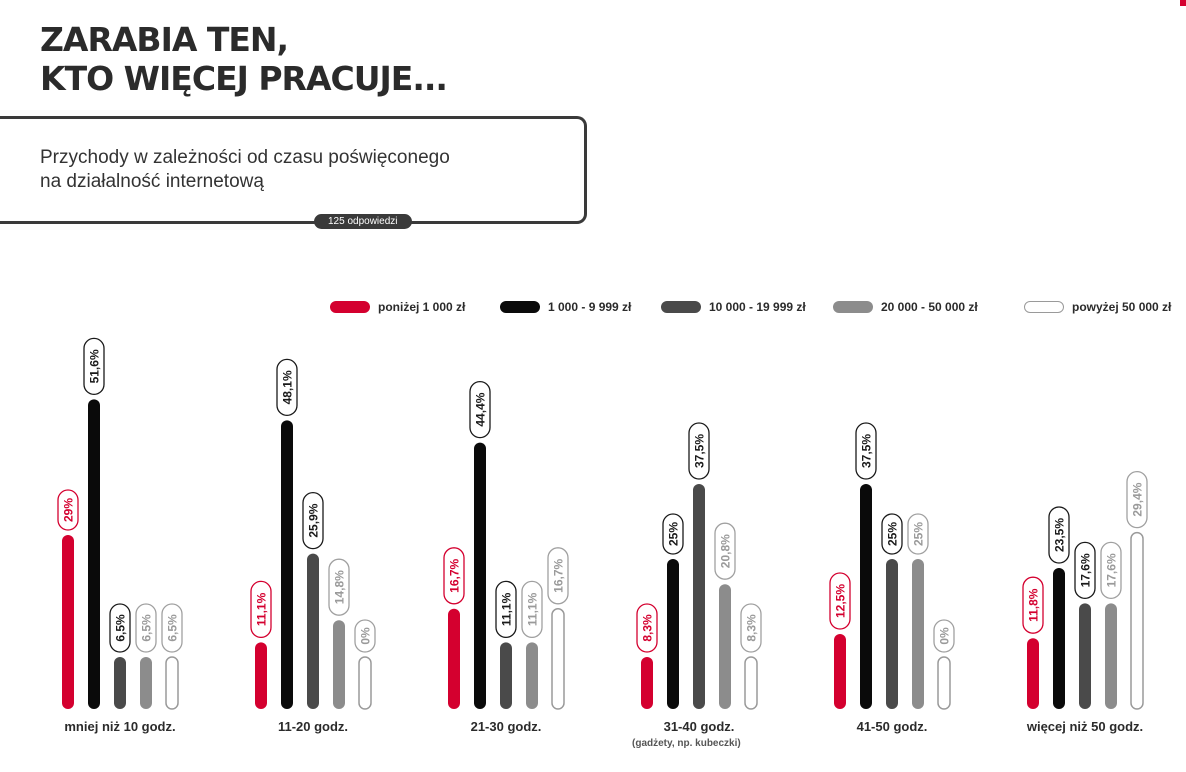 This screenshot has width=1186, height=772. What do you see at coordinates (892, 726) in the screenshot?
I see `category-label: 41-50 godz.` at bounding box center [892, 726].